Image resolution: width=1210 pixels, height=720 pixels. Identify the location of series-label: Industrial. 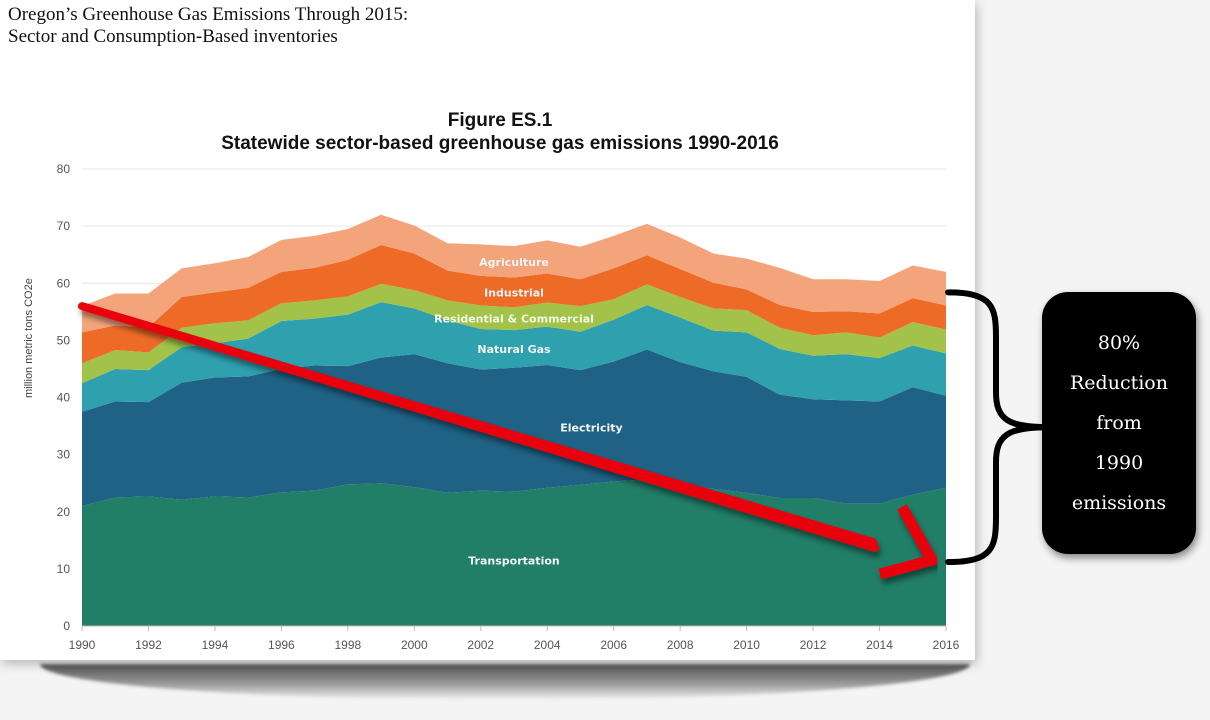
(514, 292).